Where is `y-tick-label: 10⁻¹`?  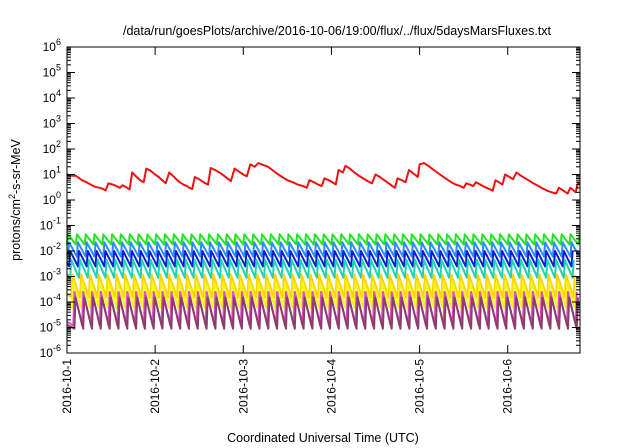
y-tick-label: 10⁻¹ is located at coordinates (50, 224).